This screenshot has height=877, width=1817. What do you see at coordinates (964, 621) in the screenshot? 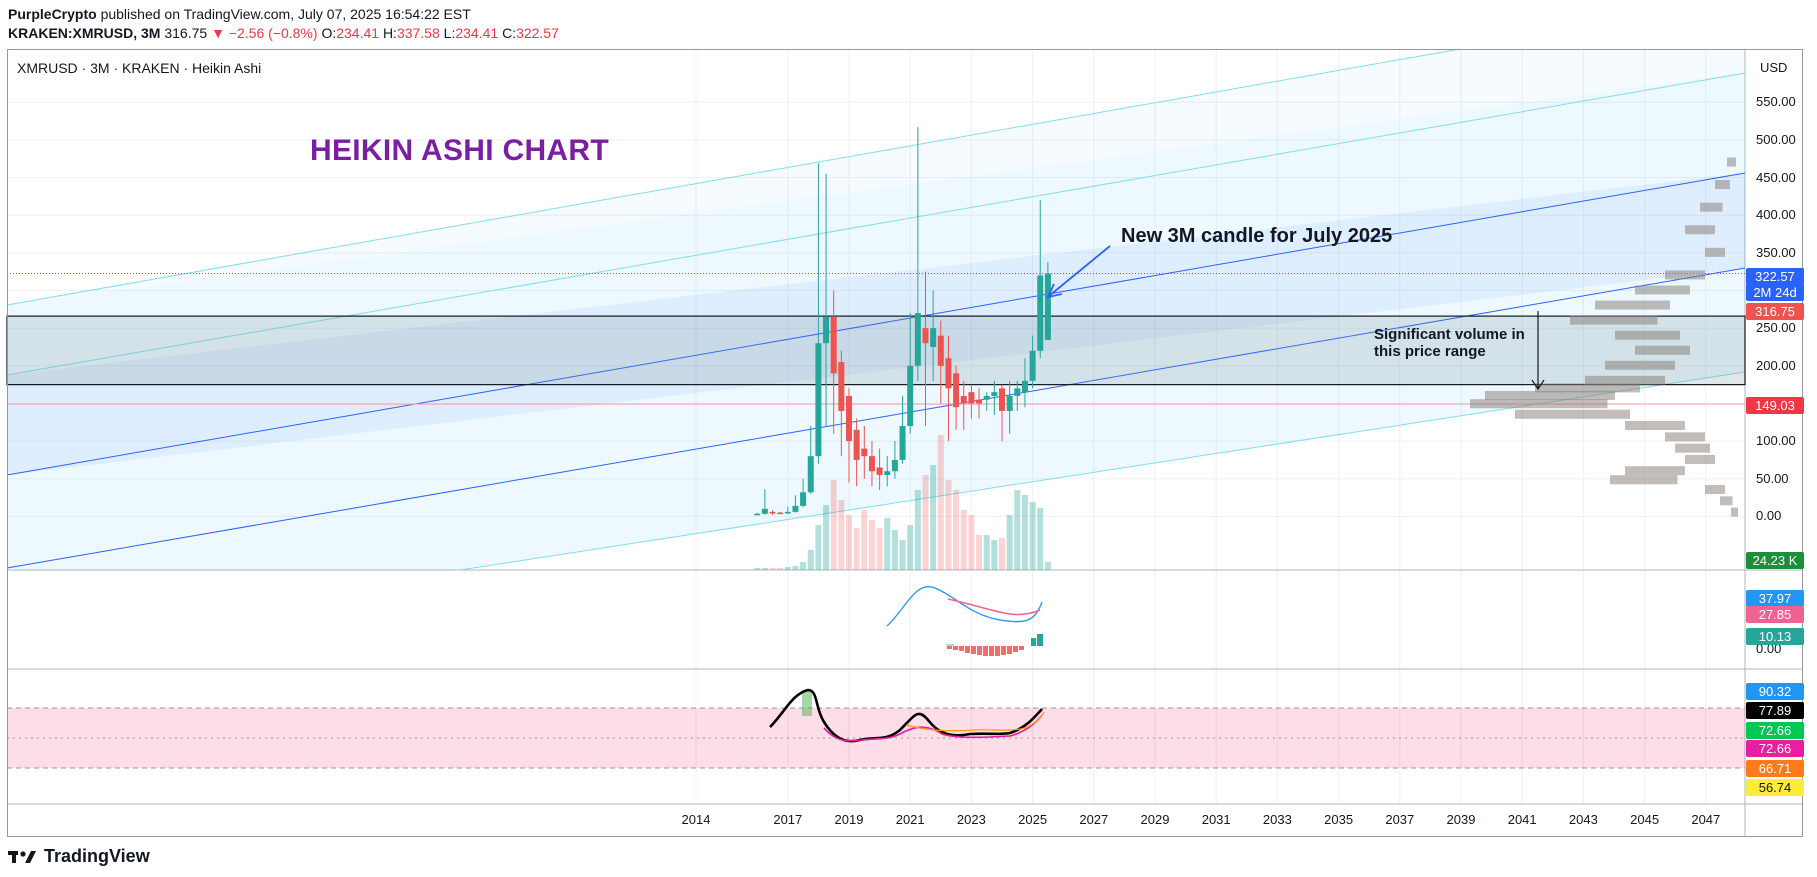
I see `macd-panel` at bounding box center [964, 621].